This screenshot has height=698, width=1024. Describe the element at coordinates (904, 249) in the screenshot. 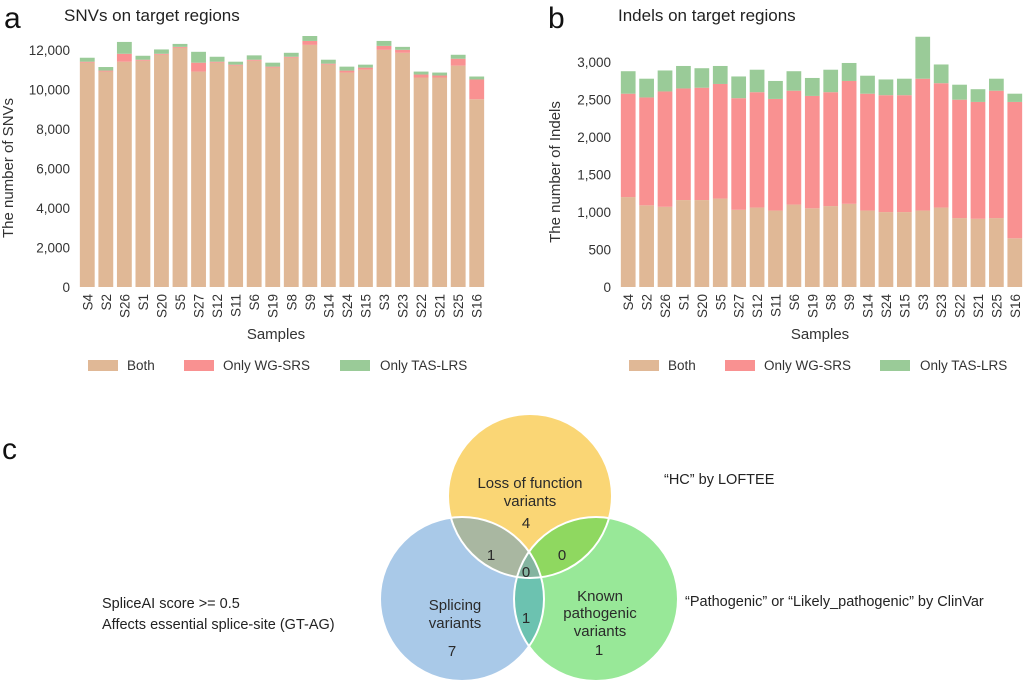

I see `indel-bar-s15-both` at that location.